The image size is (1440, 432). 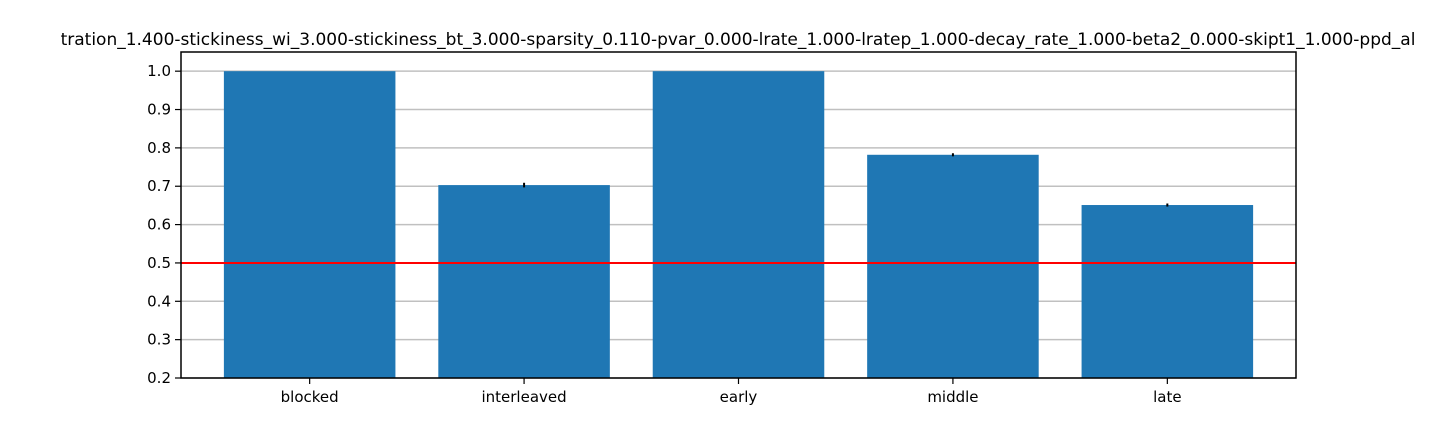 I want to click on y-tick-label: 0.3, so click(x=159, y=340).